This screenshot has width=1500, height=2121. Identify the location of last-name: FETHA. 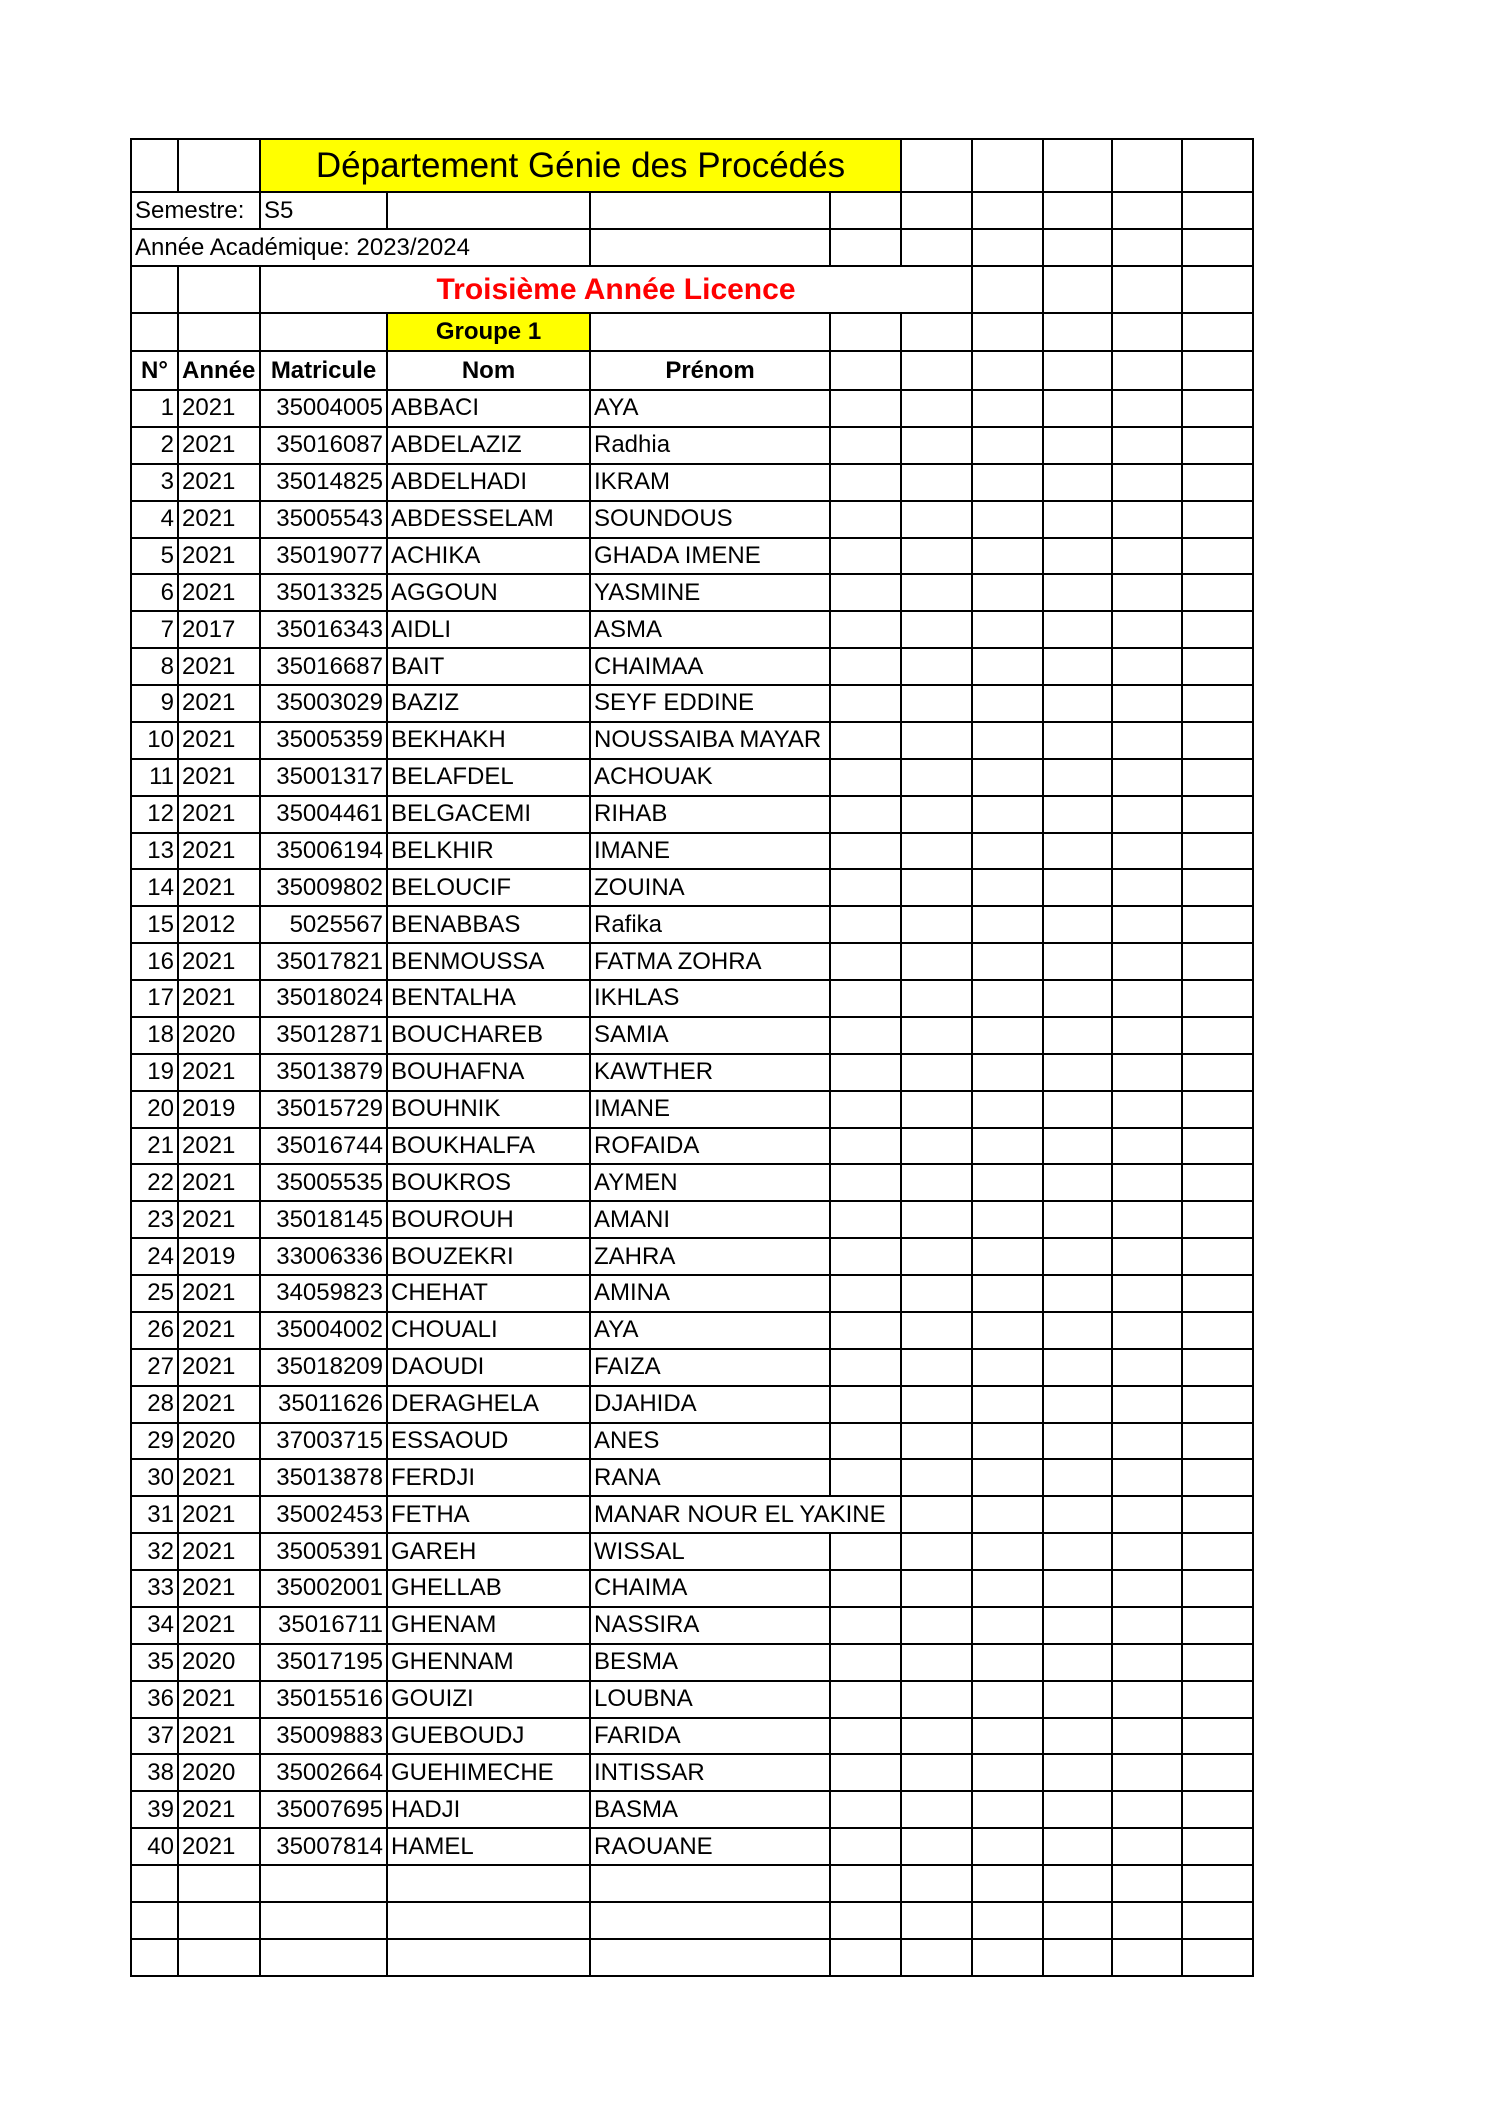
(488, 1515).